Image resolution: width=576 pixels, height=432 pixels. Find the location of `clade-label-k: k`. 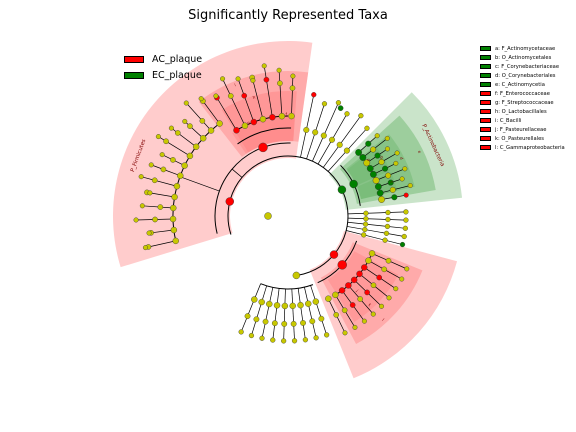

clade-label-k: k is located at coordinates (370, 305).